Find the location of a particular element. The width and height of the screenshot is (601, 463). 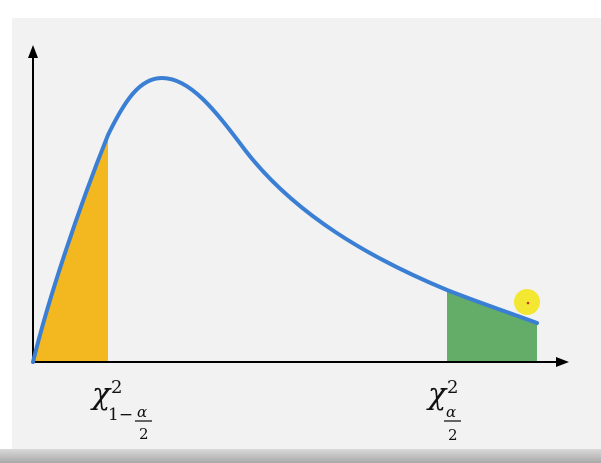

y-axis-arrow is located at coordinates (33, 51).